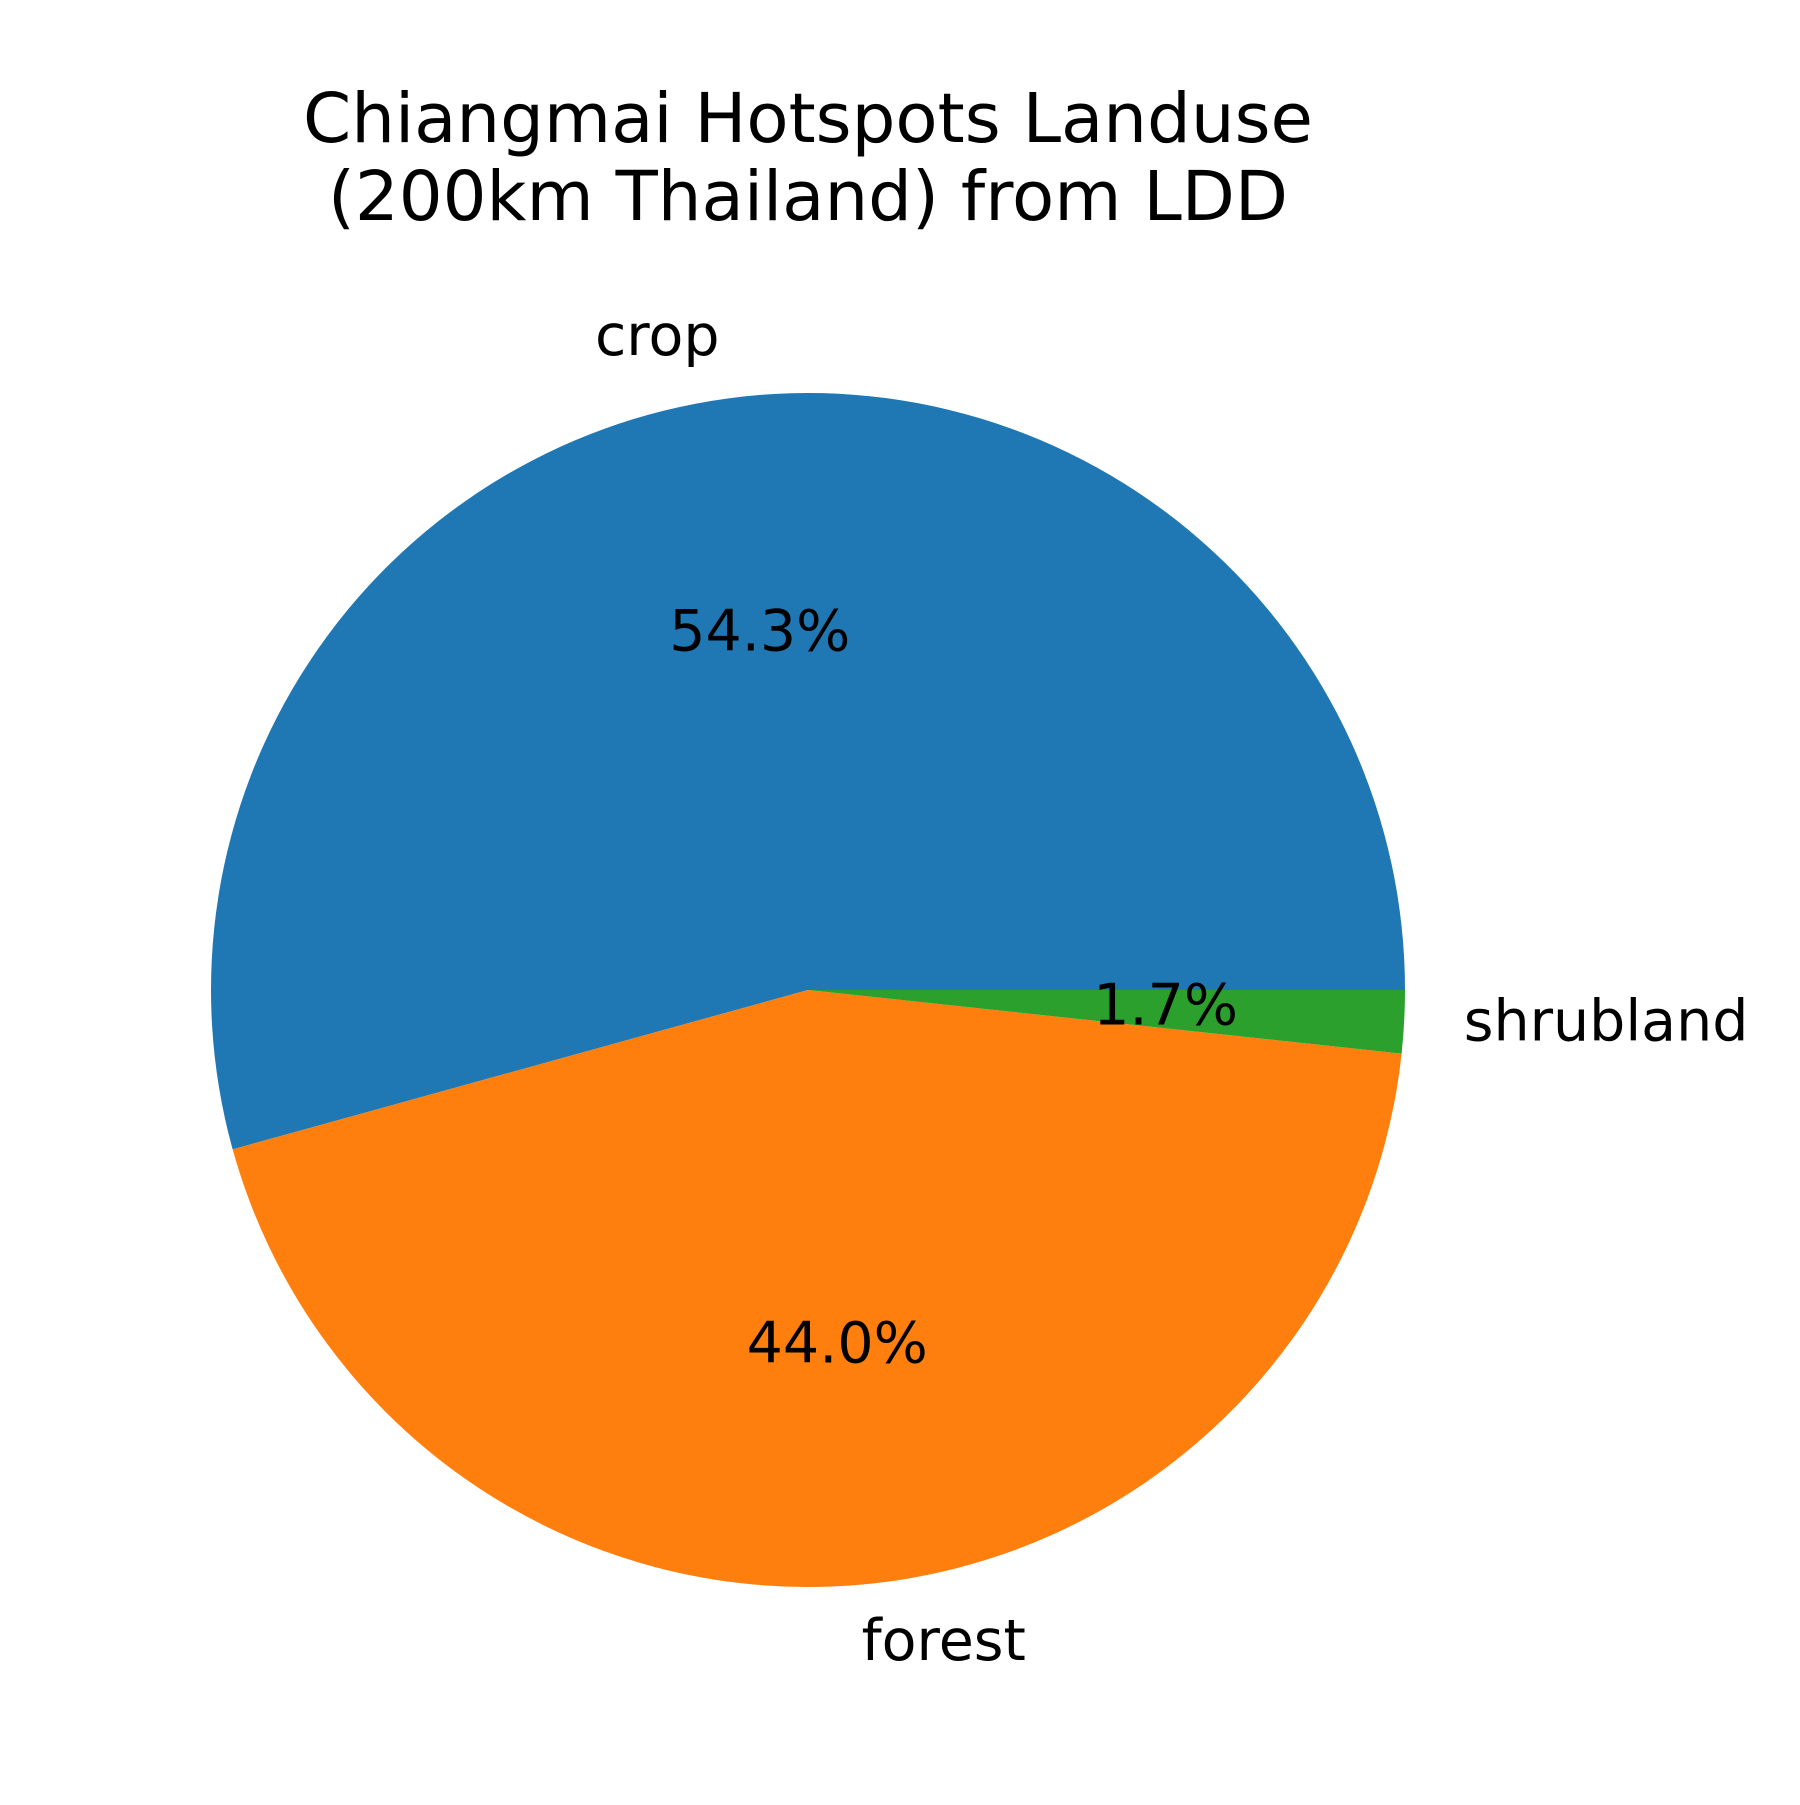 The height and width of the screenshot is (1805, 1800). What do you see at coordinates (1165, 1006) in the screenshot?
I see `pct-label-shrubland: 1.7%` at bounding box center [1165, 1006].